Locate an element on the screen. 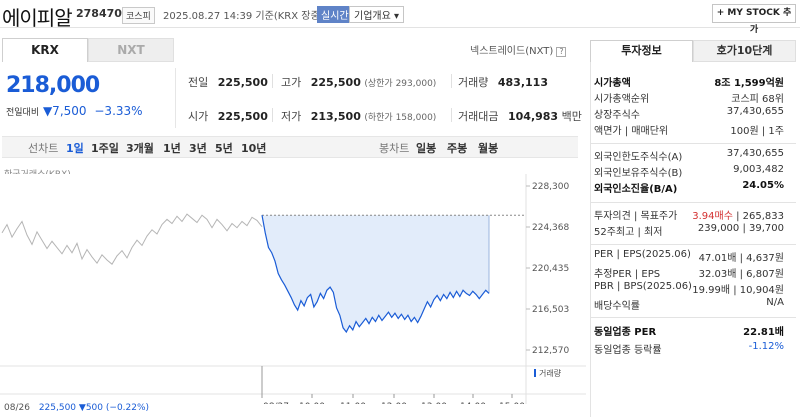  info-value: 3.94매수 | 265,833 is located at coordinates (738, 214).